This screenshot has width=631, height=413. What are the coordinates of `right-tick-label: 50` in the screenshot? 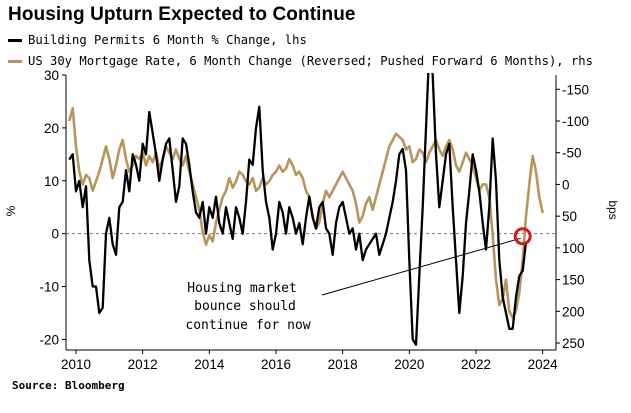 It's located at (569, 216).